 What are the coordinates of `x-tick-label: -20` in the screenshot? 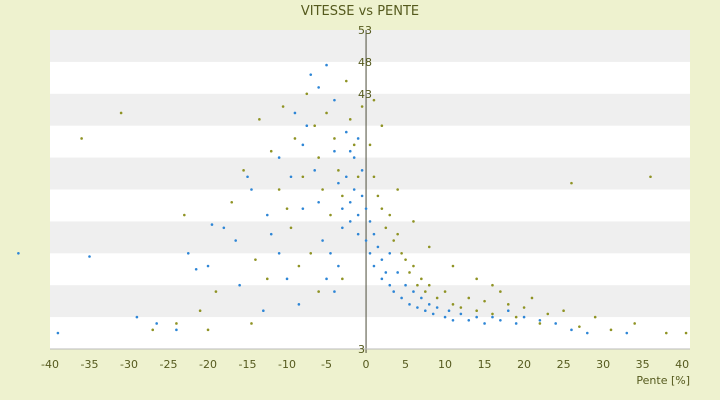 It's located at (208, 364).